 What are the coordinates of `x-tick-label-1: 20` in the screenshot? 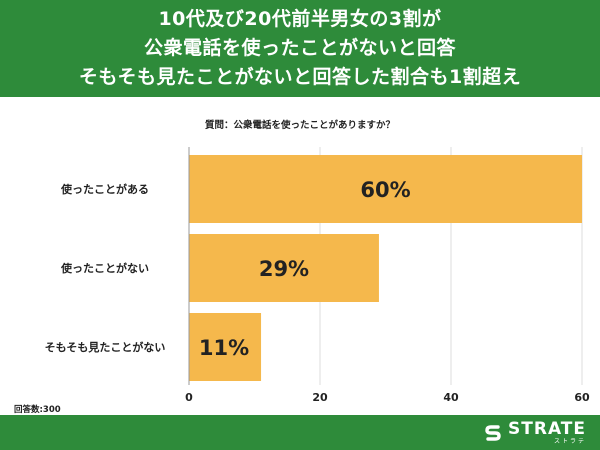 It's located at (320, 397).